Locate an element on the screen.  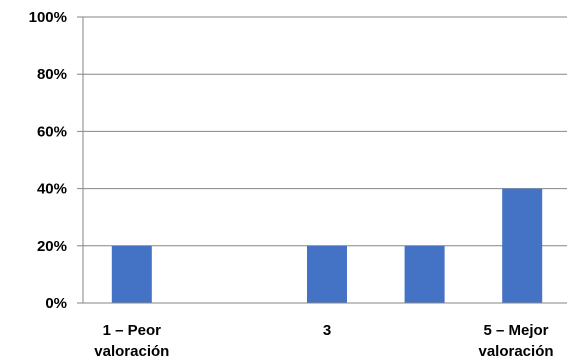
y-tick-label: 20% is located at coordinates (52, 246).